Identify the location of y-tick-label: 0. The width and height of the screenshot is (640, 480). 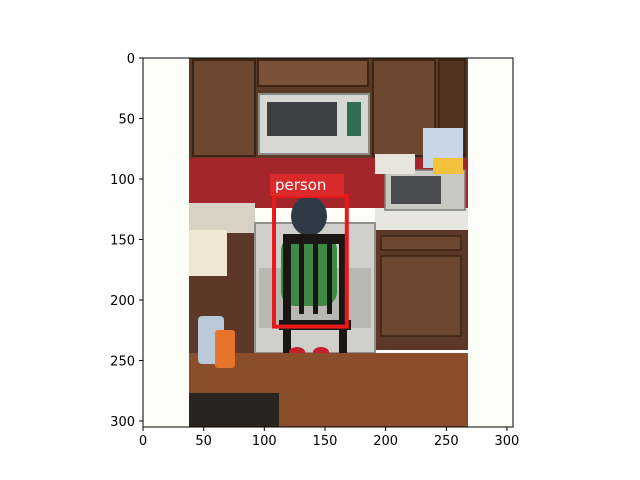
(131, 59).